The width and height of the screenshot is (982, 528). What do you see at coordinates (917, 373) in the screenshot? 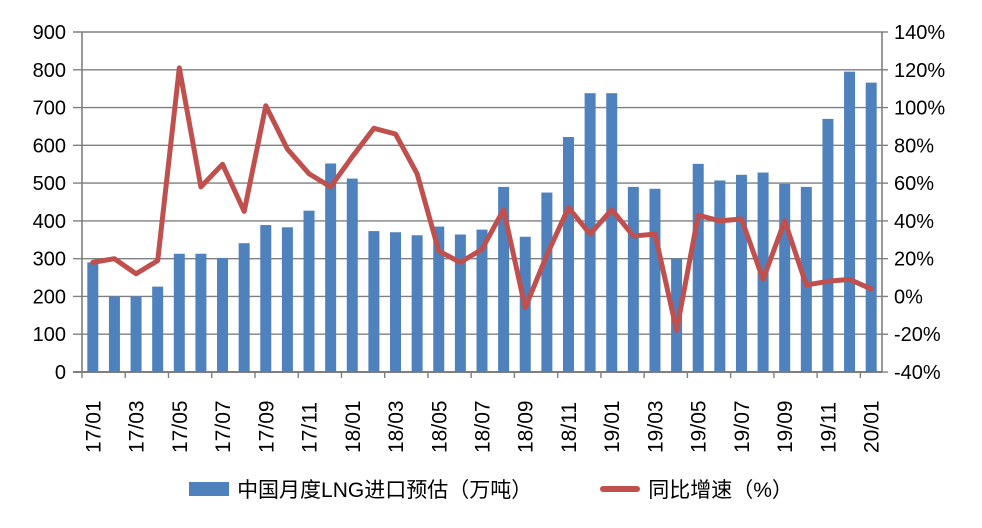
I see `right-axis-tick-label: -40%` at bounding box center [917, 373].